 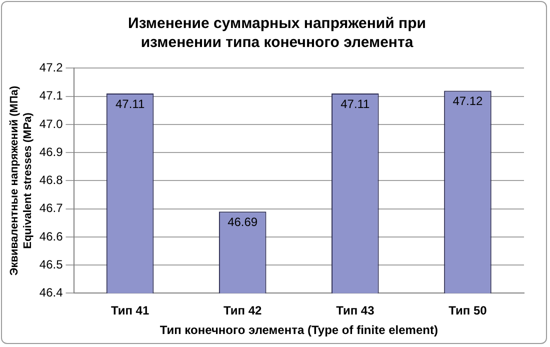 What do you see at coordinates (468, 311) in the screenshot?
I see `x-tick-label: Тип 50` at bounding box center [468, 311].